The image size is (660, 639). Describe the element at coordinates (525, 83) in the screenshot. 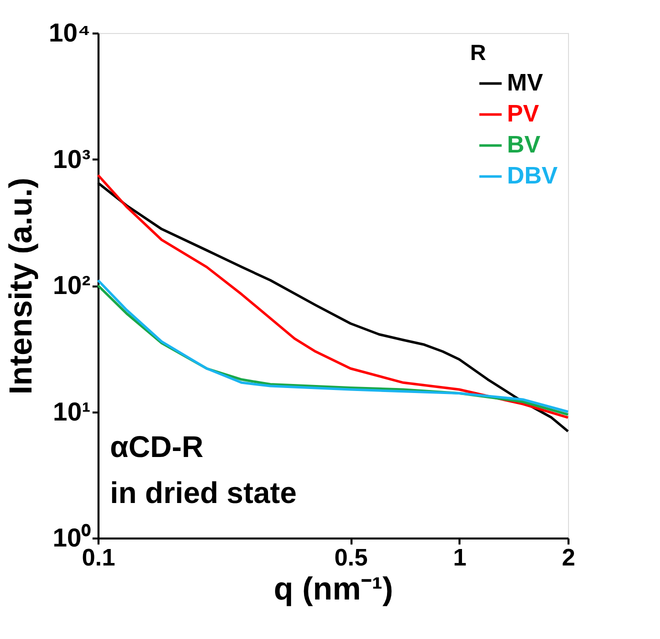

I see `legend-label: MV` at that location.